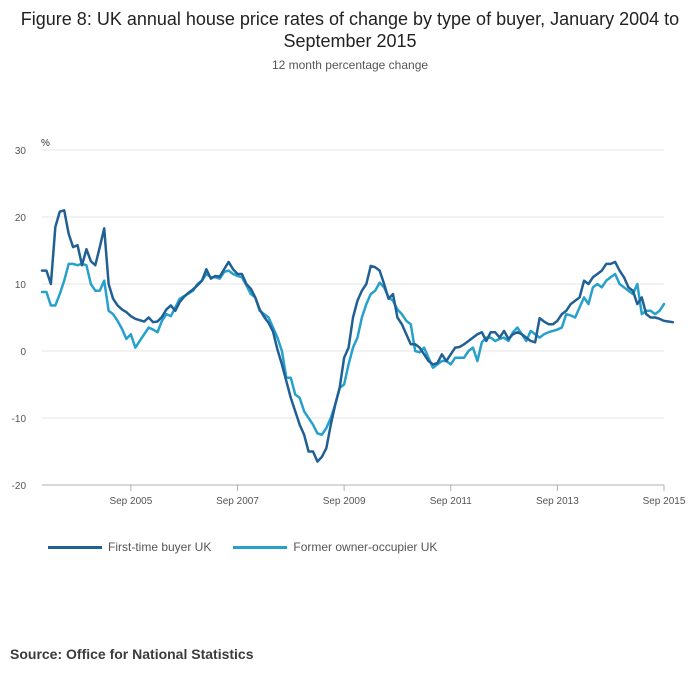 The width and height of the screenshot is (700, 682). I want to click on x-tick-label: Sep 2011, so click(451, 501).